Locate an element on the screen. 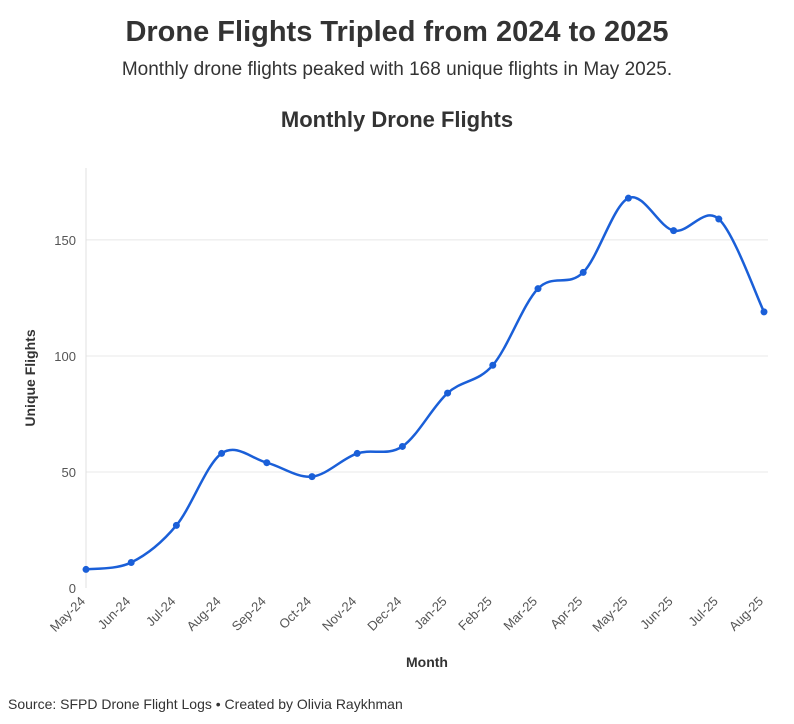 This screenshot has width=794, height=724. x-tick-label: Mar-25 is located at coordinates (520, 614).